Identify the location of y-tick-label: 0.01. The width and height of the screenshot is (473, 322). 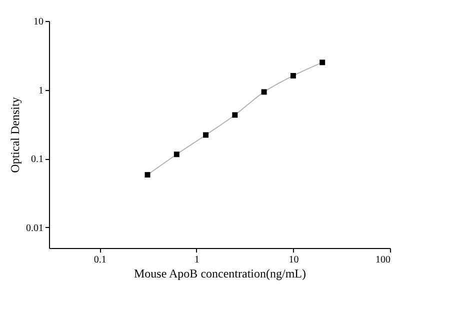
(35, 228).